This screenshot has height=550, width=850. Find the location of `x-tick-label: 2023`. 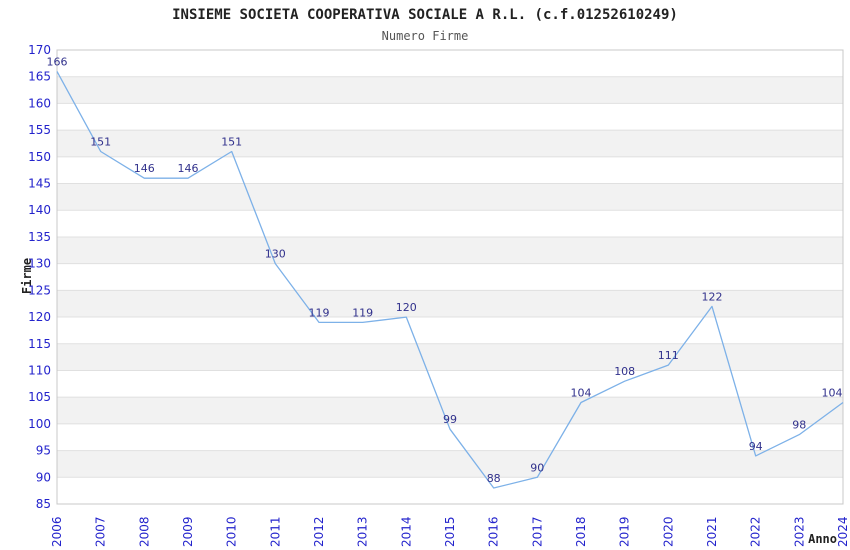

x-tick-label: 2023 is located at coordinates (799, 531).